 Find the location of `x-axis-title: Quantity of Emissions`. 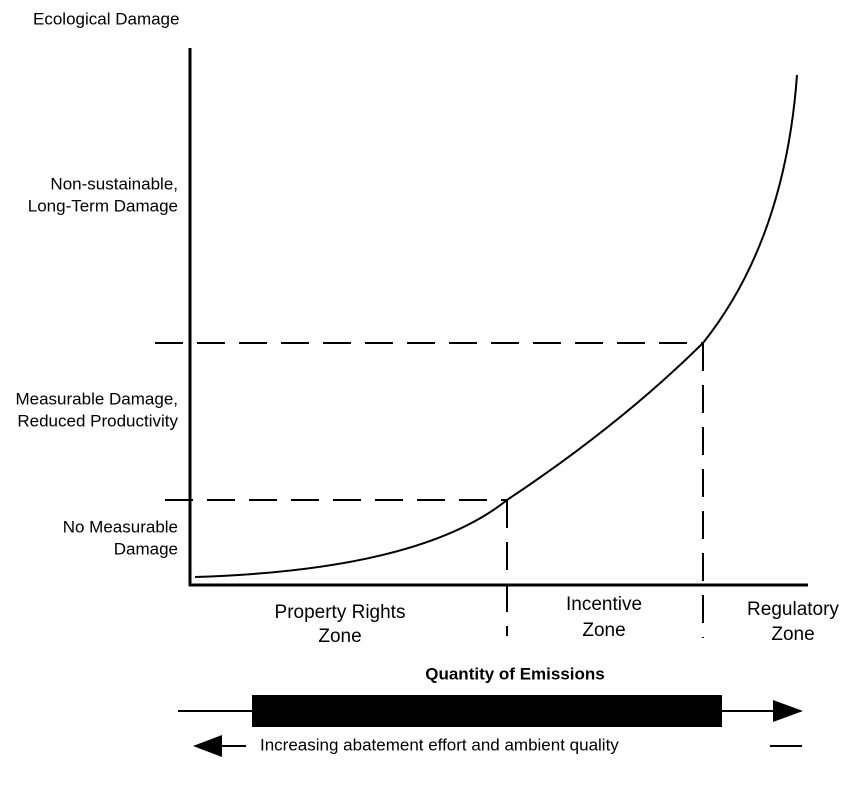

x-axis-title: Quantity of Emissions is located at coordinates (514, 673).